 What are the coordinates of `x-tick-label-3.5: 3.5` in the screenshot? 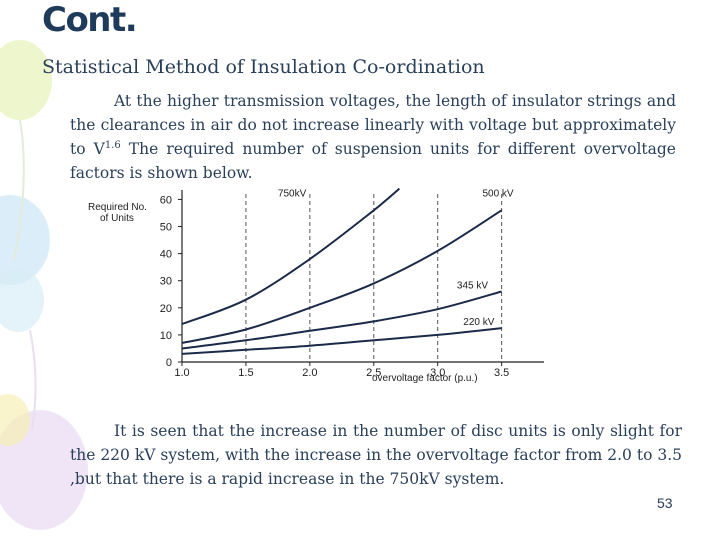 It's located at (501, 373).